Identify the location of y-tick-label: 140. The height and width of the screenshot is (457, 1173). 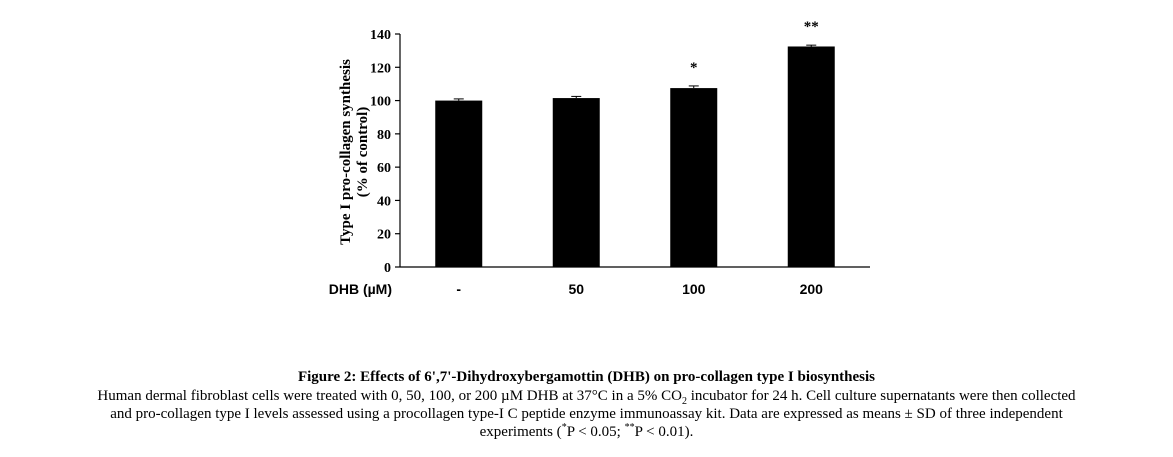
(380, 35).